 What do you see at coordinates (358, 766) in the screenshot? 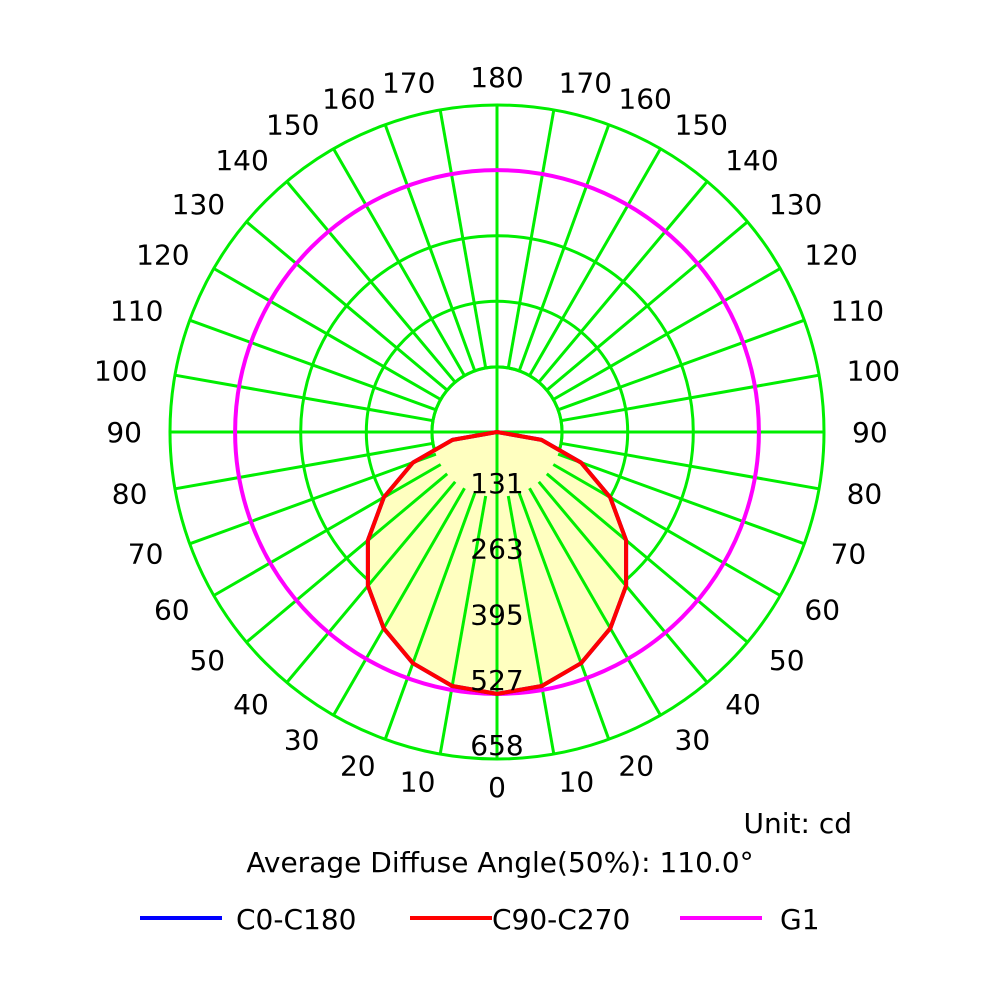
I see `angle-label-20-left: 20` at bounding box center [358, 766].